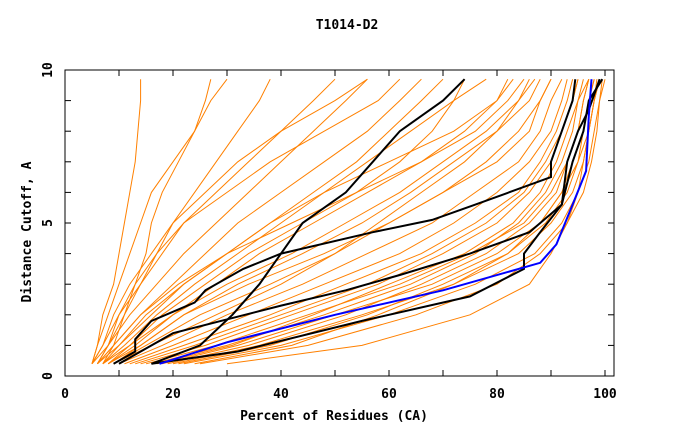  Describe the element at coordinates (48, 223) in the screenshot. I see `y-tick-label: 5` at that location.